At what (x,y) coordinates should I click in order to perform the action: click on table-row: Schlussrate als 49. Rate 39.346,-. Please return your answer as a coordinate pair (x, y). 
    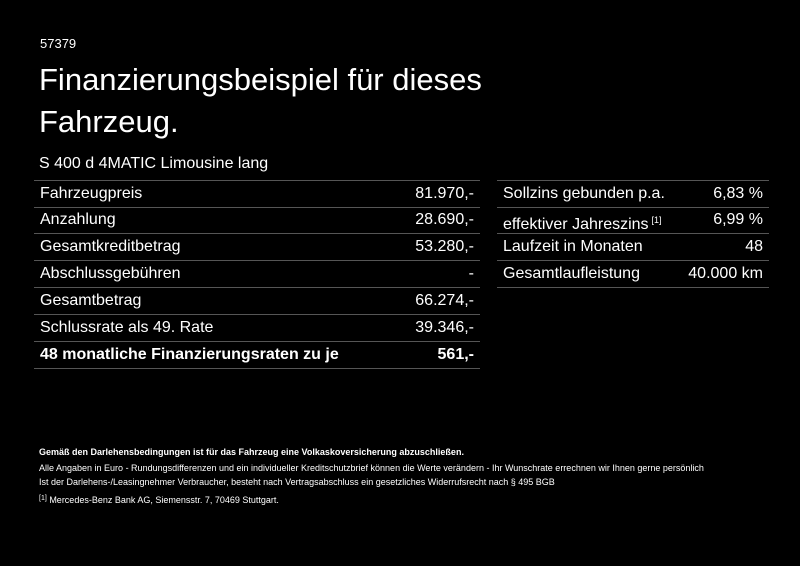
    Looking at the image, I should click on (257, 328).